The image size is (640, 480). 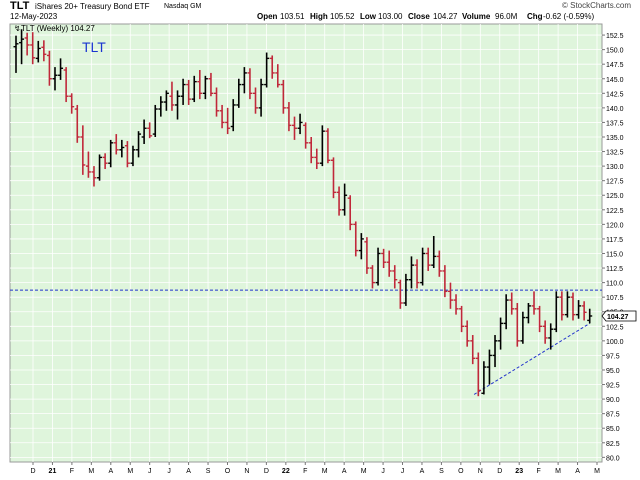 What do you see at coordinates (58, 28) in the screenshot?
I see `legend-text: TLT (Weekly) 104.27` at bounding box center [58, 28].